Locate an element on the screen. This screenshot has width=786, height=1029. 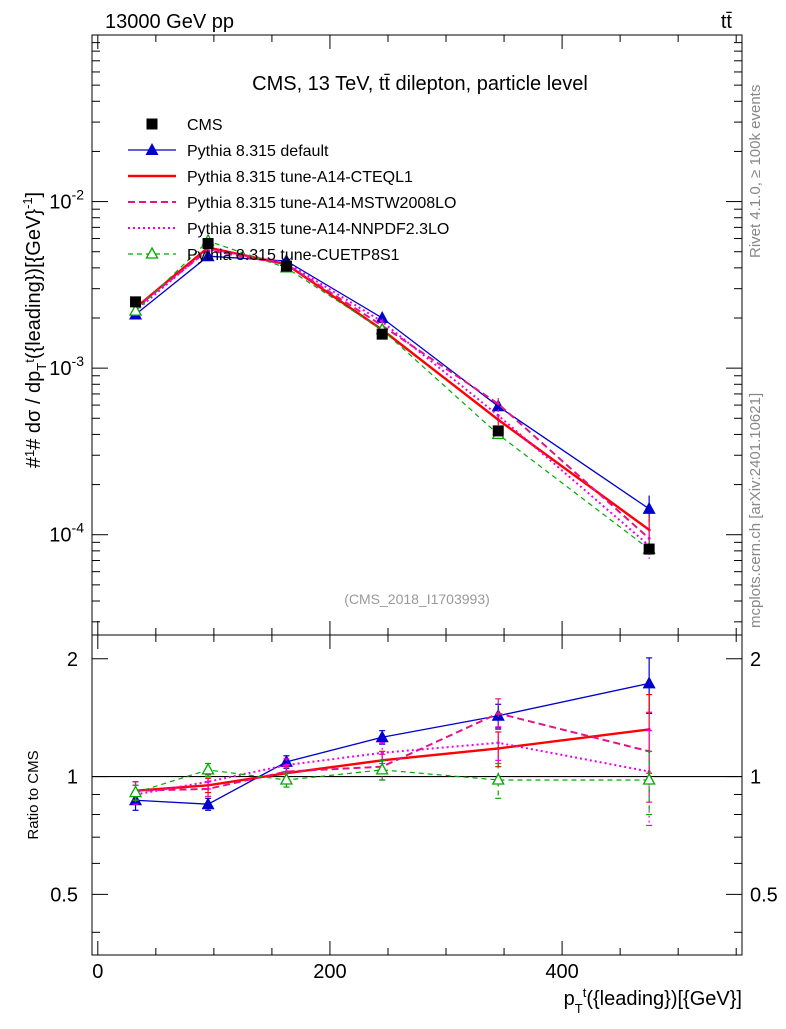
process-label: tt̄ is located at coordinates (727, 22).